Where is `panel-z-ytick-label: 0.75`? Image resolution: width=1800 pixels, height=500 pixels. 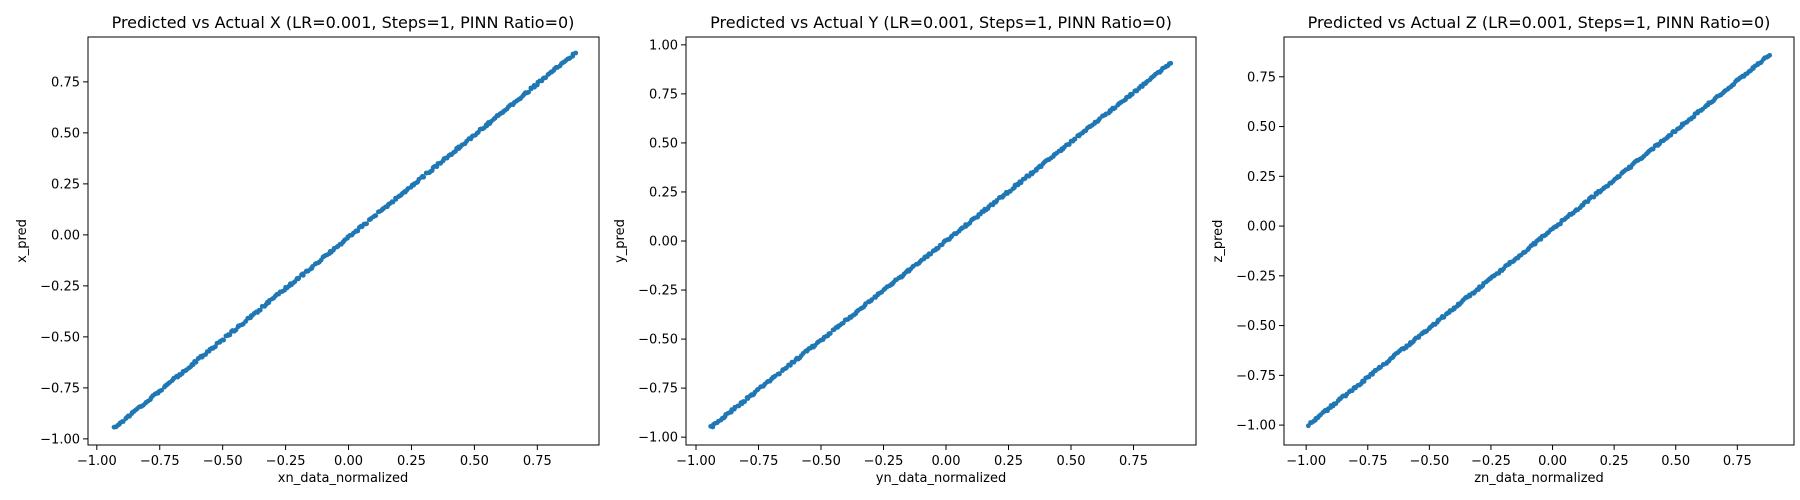 panel-z-ytick-label: 0.75 is located at coordinates (1261, 77).